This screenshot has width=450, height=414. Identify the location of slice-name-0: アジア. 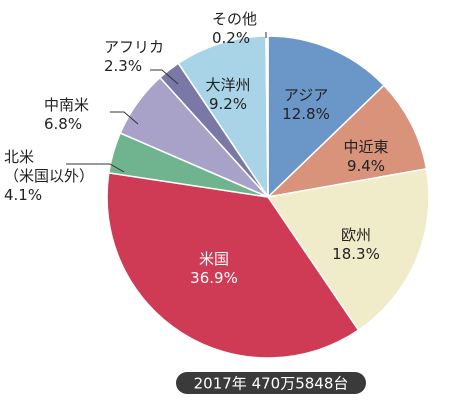
(306, 95).